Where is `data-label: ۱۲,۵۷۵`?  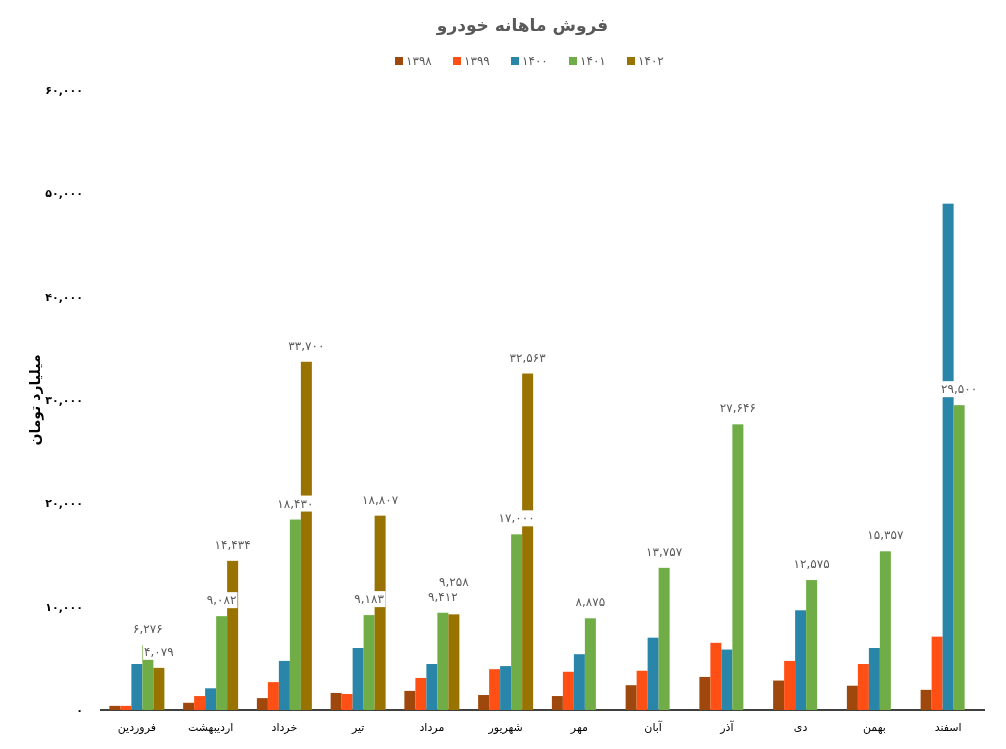
data-label: ۱۲,۵۷۵ is located at coordinates (811, 564).